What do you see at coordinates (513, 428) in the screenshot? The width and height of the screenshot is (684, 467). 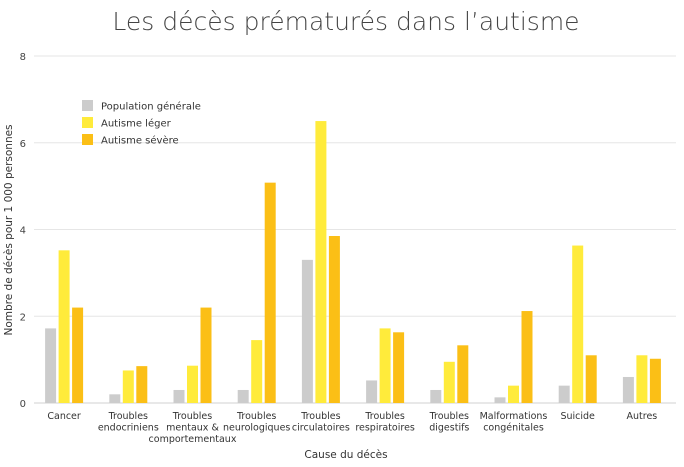 I see `x-category-line: congénitales` at bounding box center [513, 428].